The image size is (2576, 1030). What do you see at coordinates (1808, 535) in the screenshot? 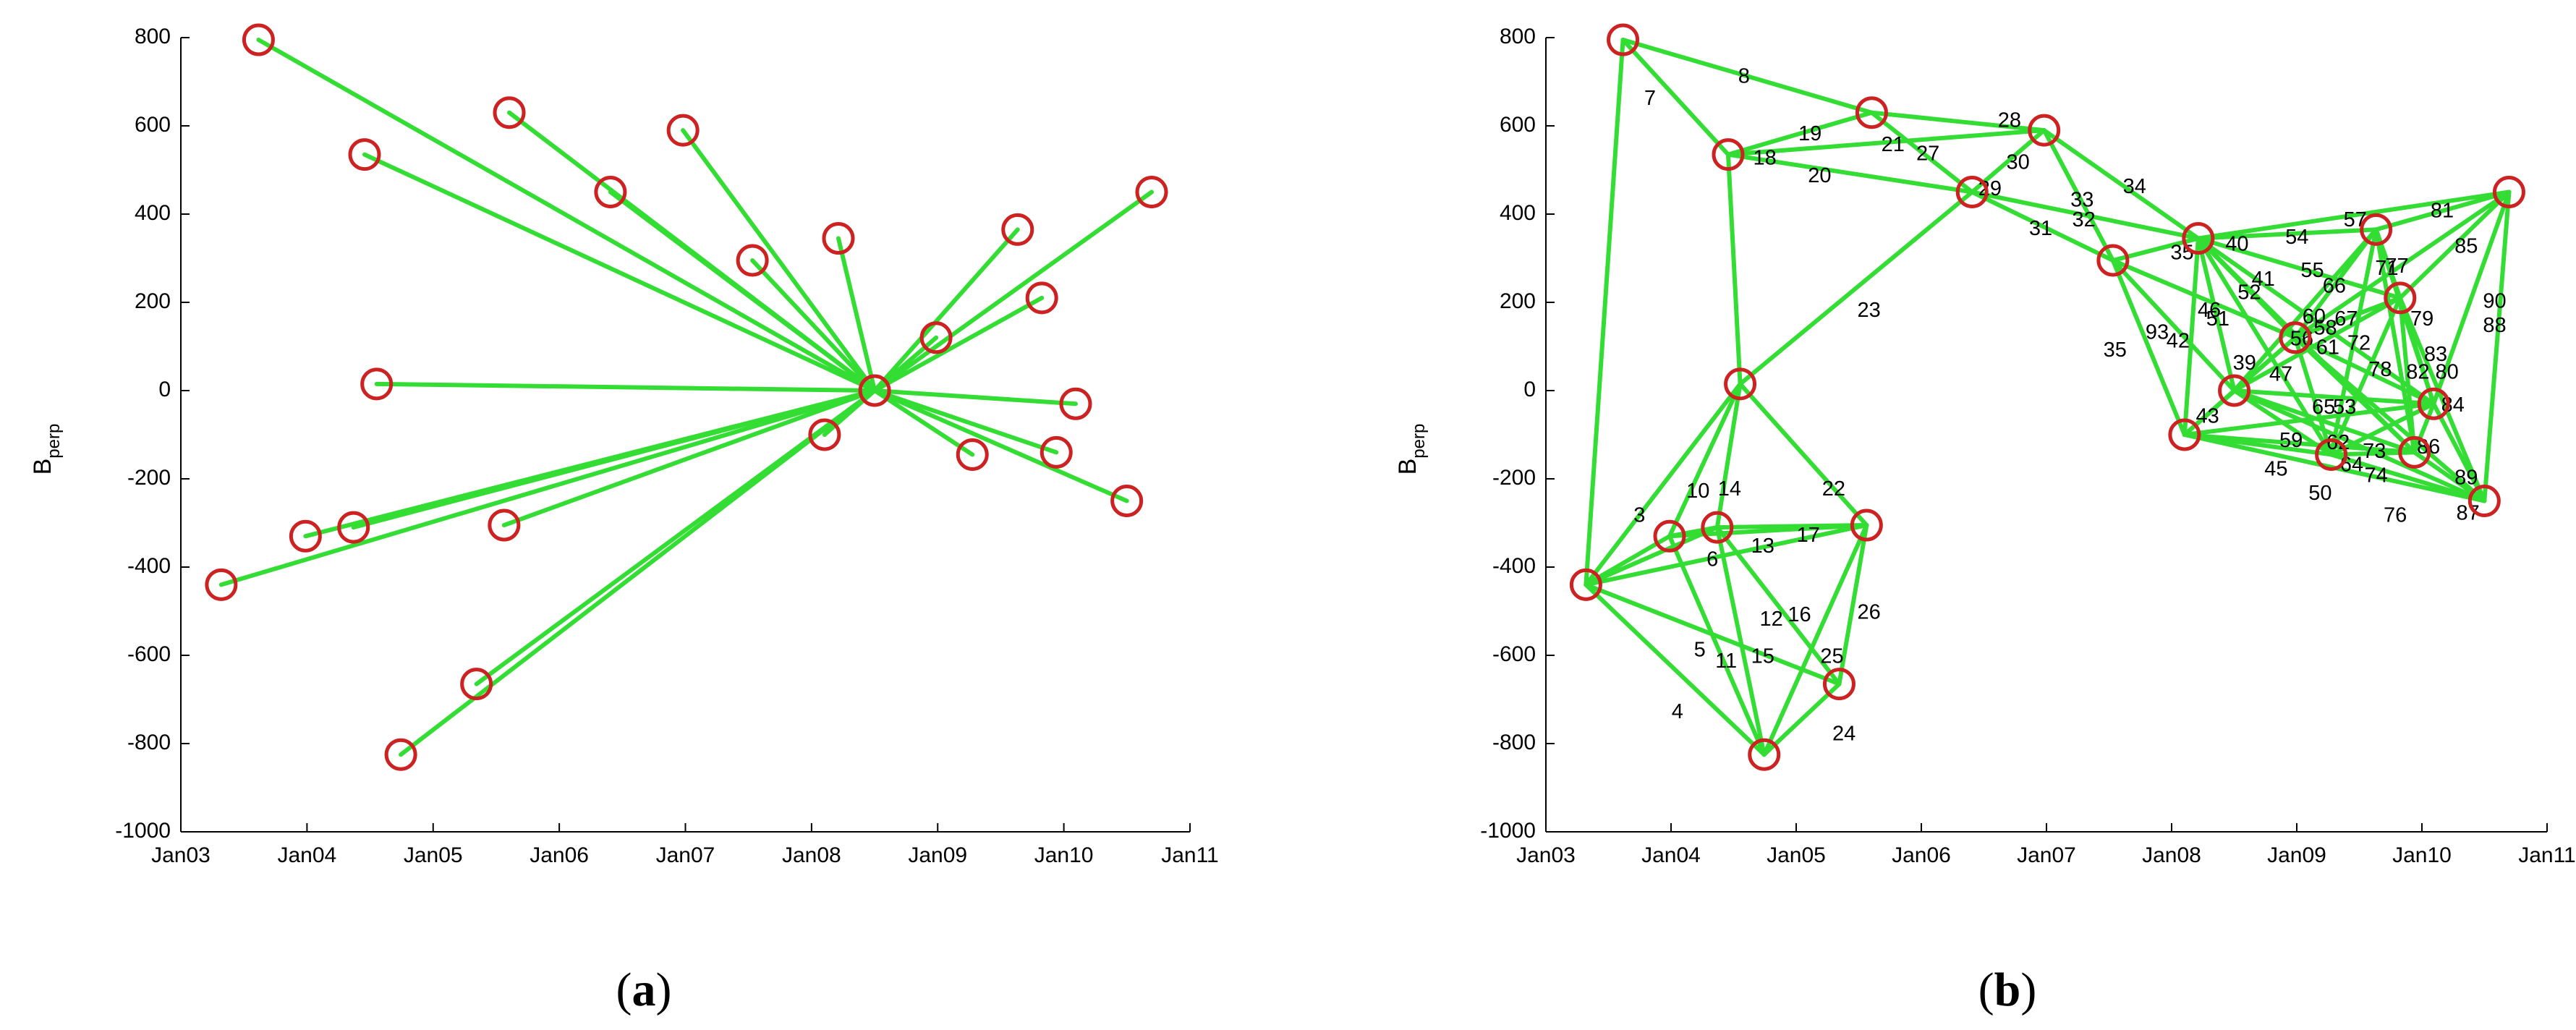
I see `edge-label: 17` at bounding box center [1808, 535].